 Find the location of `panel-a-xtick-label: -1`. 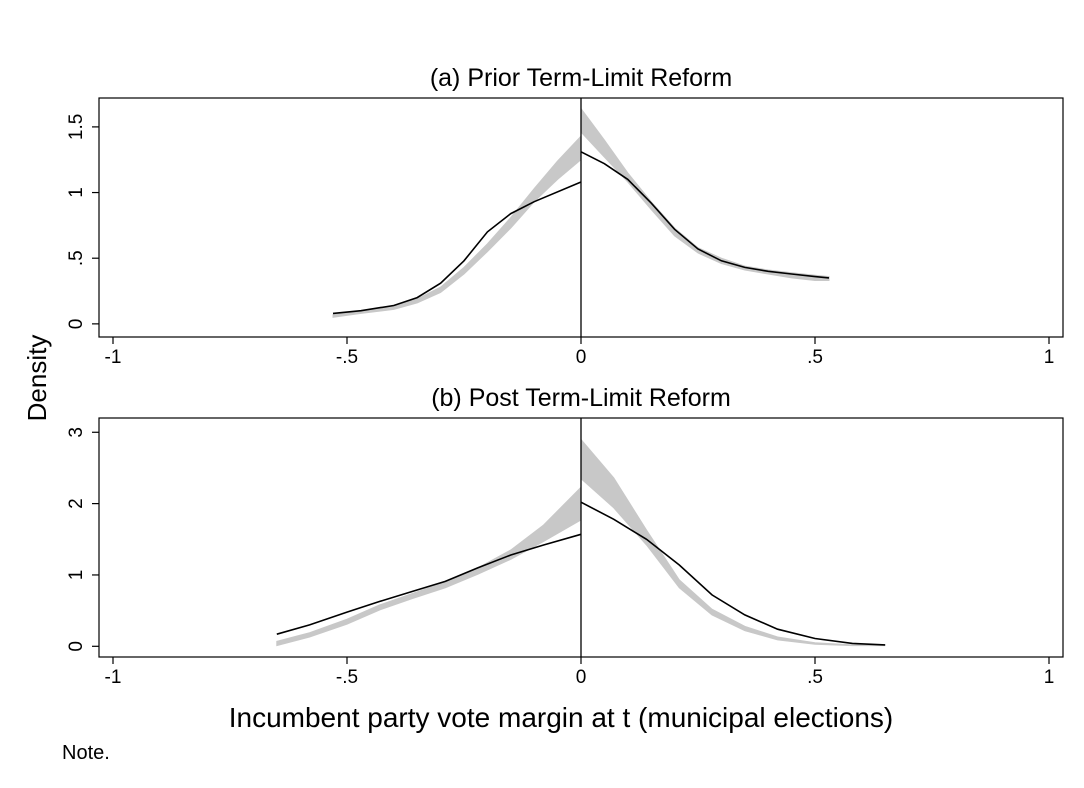

panel-a-xtick-label: -1 is located at coordinates (113, 357).